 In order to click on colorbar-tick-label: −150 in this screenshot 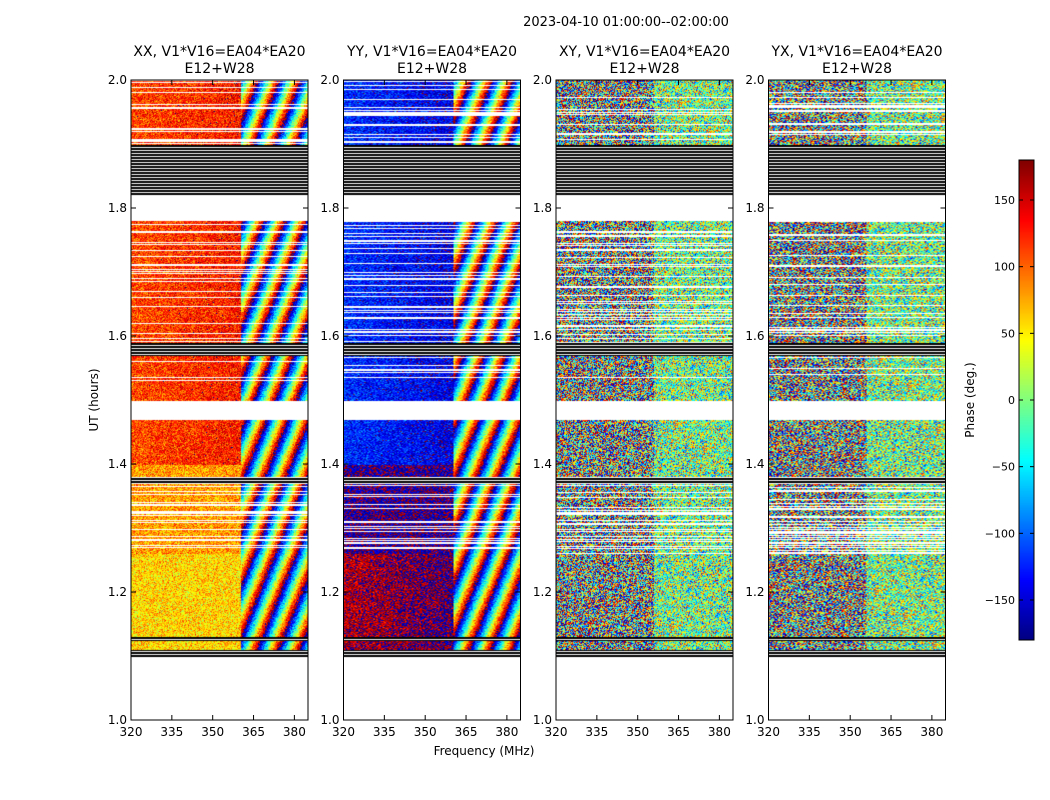, I will do `click(1000, 600)`.